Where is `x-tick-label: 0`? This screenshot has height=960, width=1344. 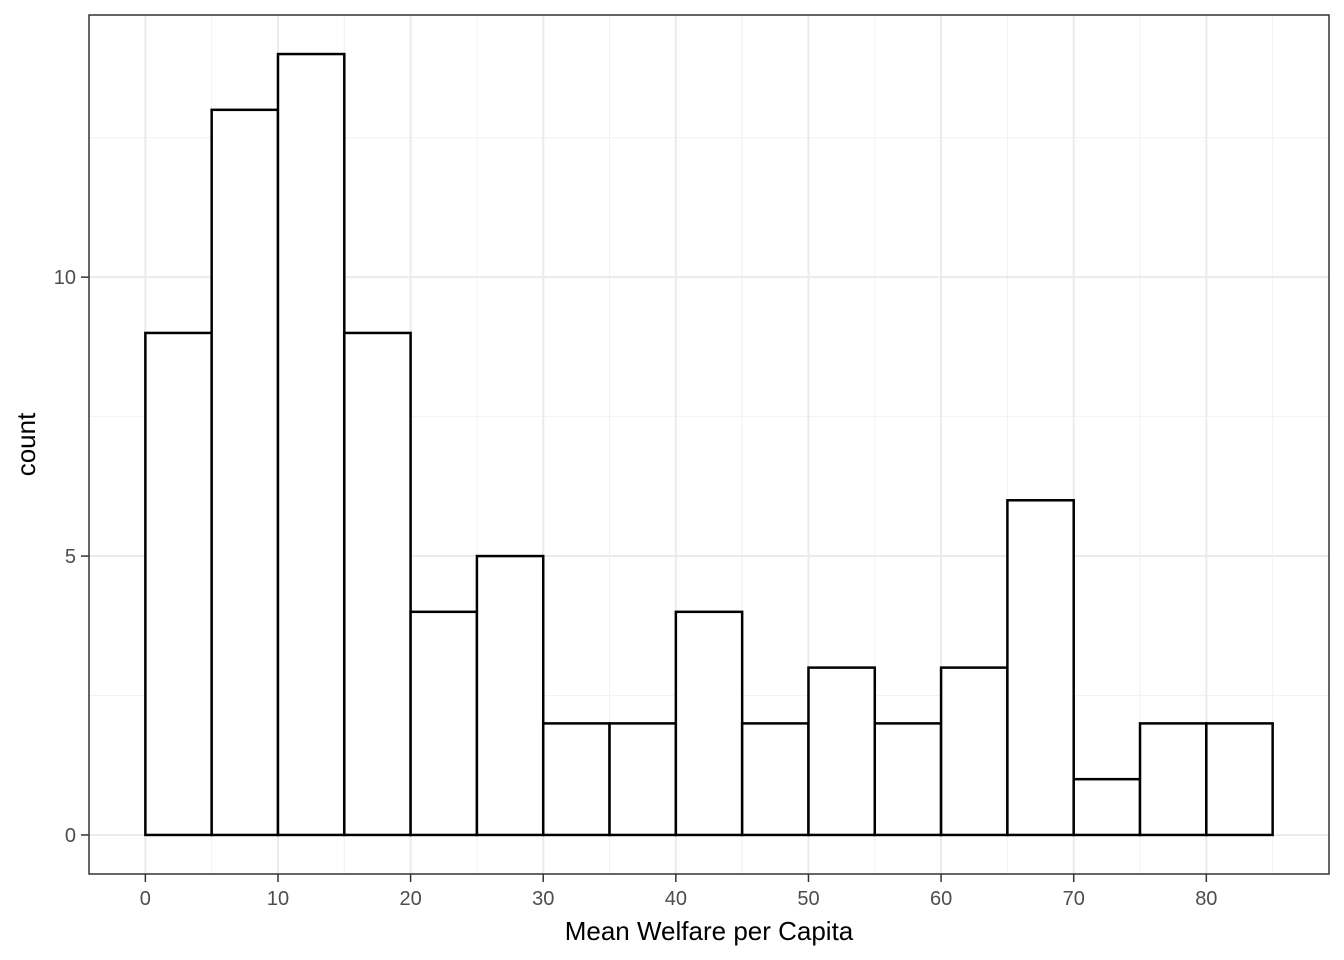
x-tick-label: 0 is located at coordinates (145, 899).